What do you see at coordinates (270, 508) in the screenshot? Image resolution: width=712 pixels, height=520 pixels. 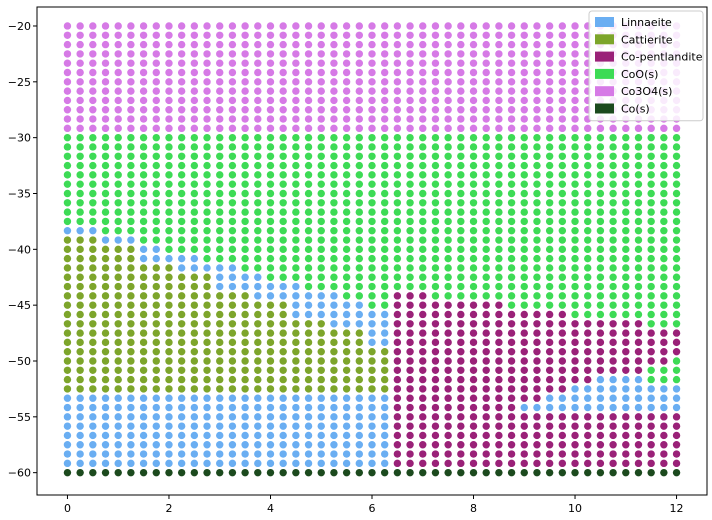 I see `x-tick-label: 4` at bounding box center [270, 508].